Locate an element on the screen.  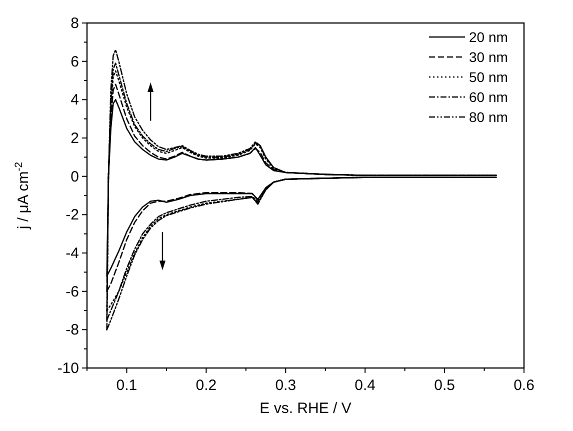
y-tick-label: -2 is located at coordinates (72, 215).